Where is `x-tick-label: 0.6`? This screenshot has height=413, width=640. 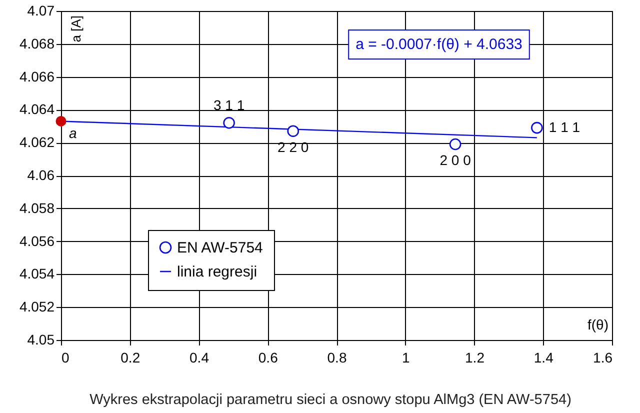 x-tick-label: 0.6 is located at coordinates (268, 358).